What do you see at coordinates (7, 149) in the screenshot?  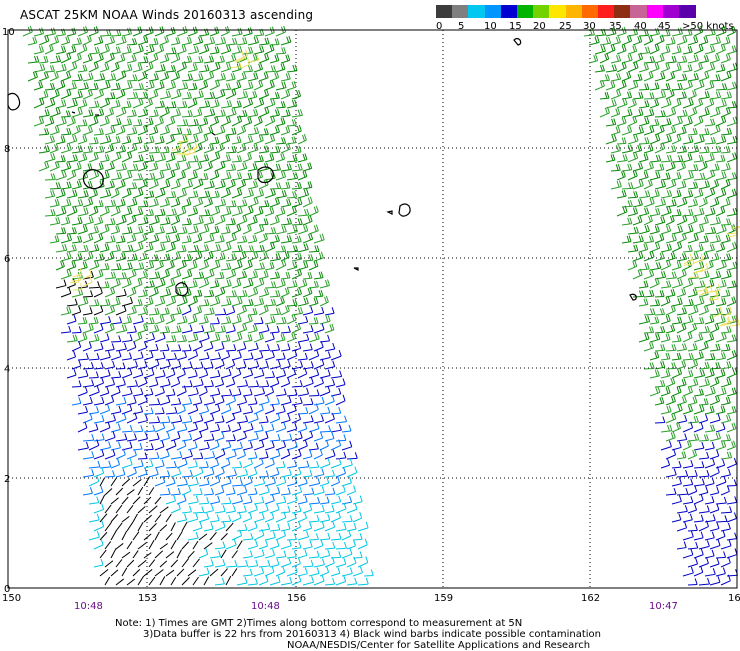 I see `y-tick-label: 8` at bounding box center [7, 149].